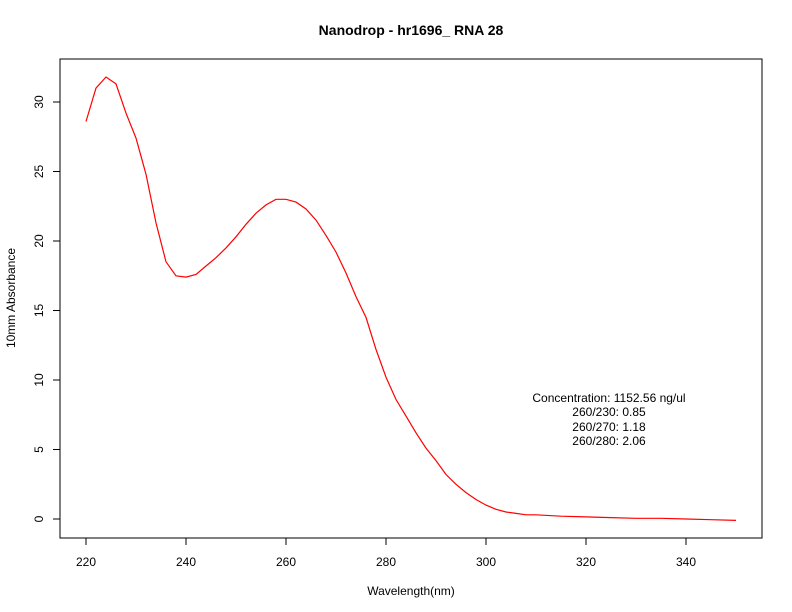  I want to click on y-tick-label: 15, so click(39, 311).